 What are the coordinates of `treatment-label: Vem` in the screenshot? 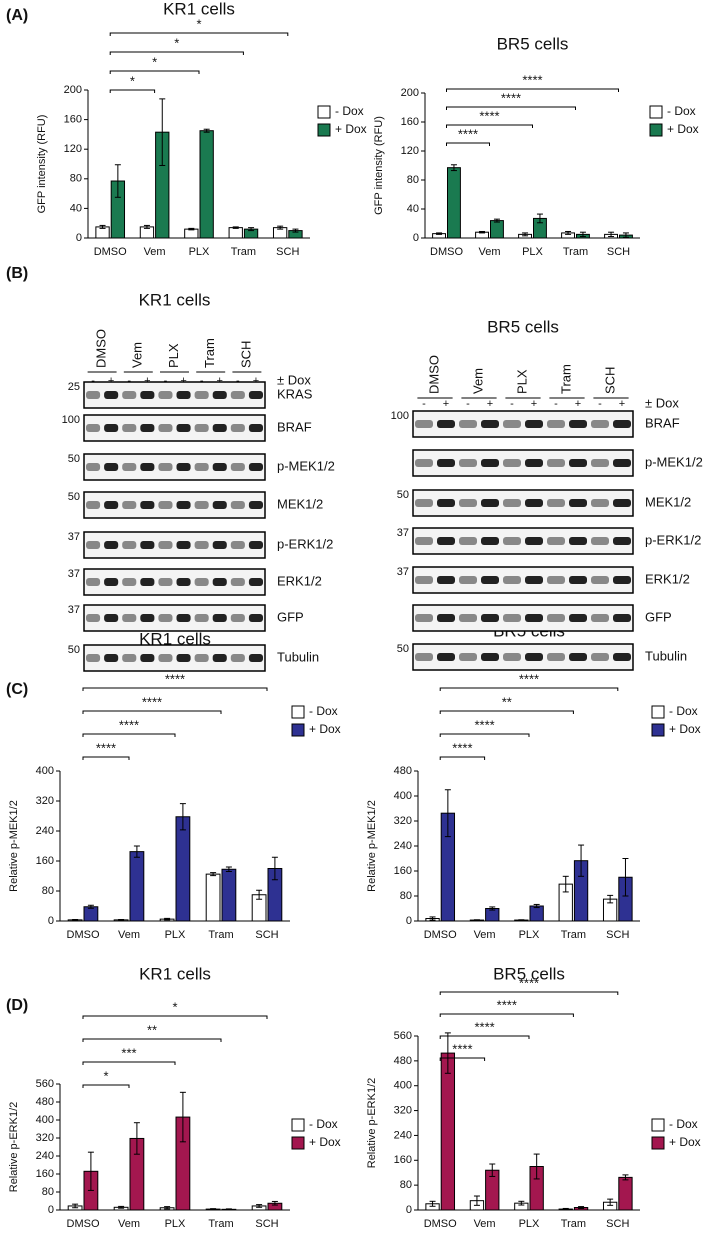 It's located at (477, 381).